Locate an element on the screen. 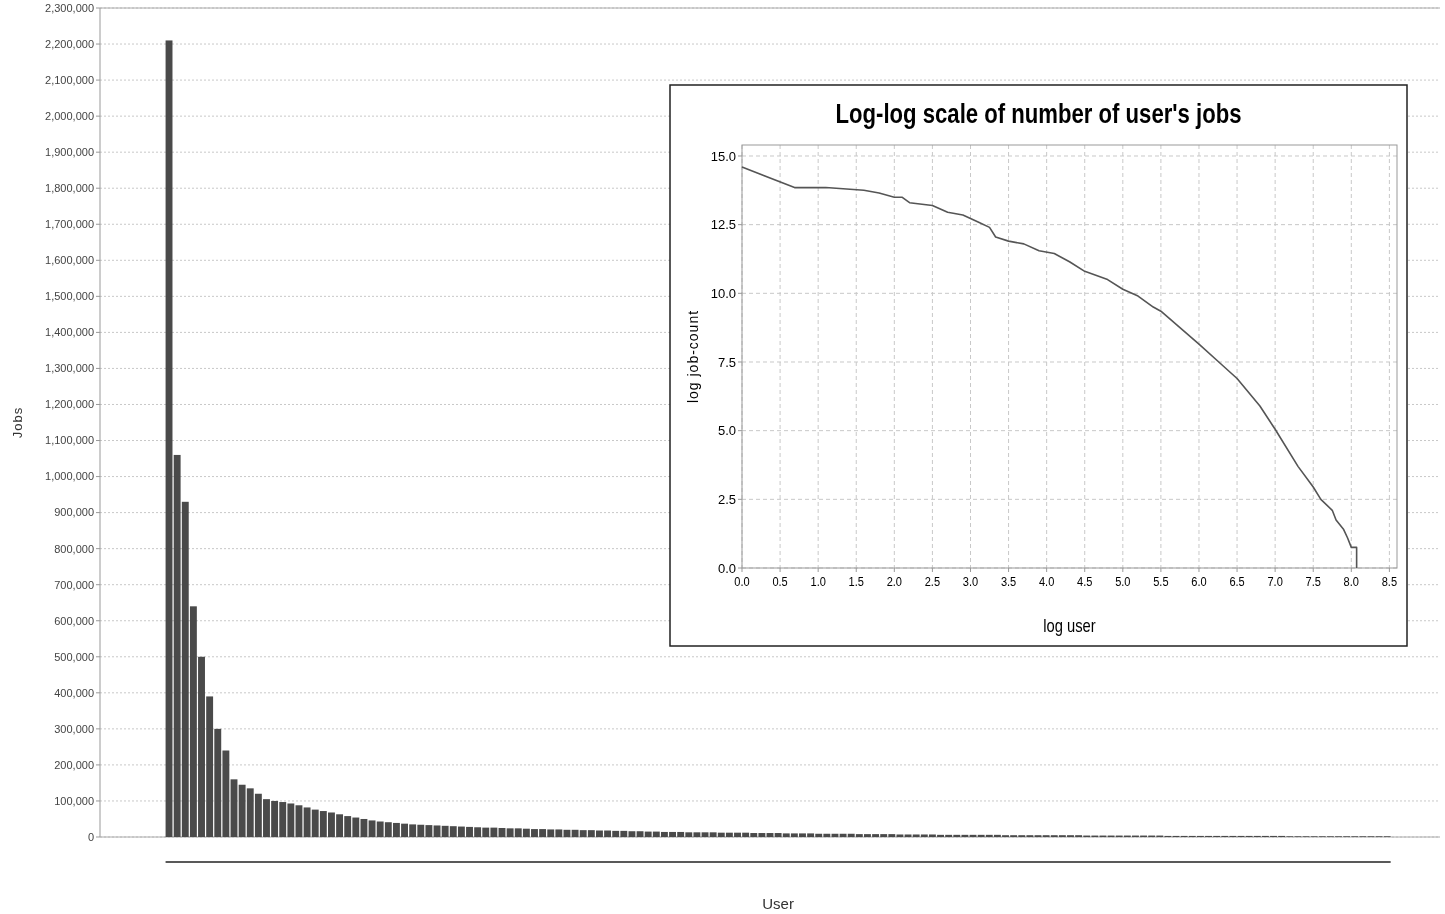 The image size is (1445, 914). y-tick-label: 700,000 is located at coordinates (74, 584).